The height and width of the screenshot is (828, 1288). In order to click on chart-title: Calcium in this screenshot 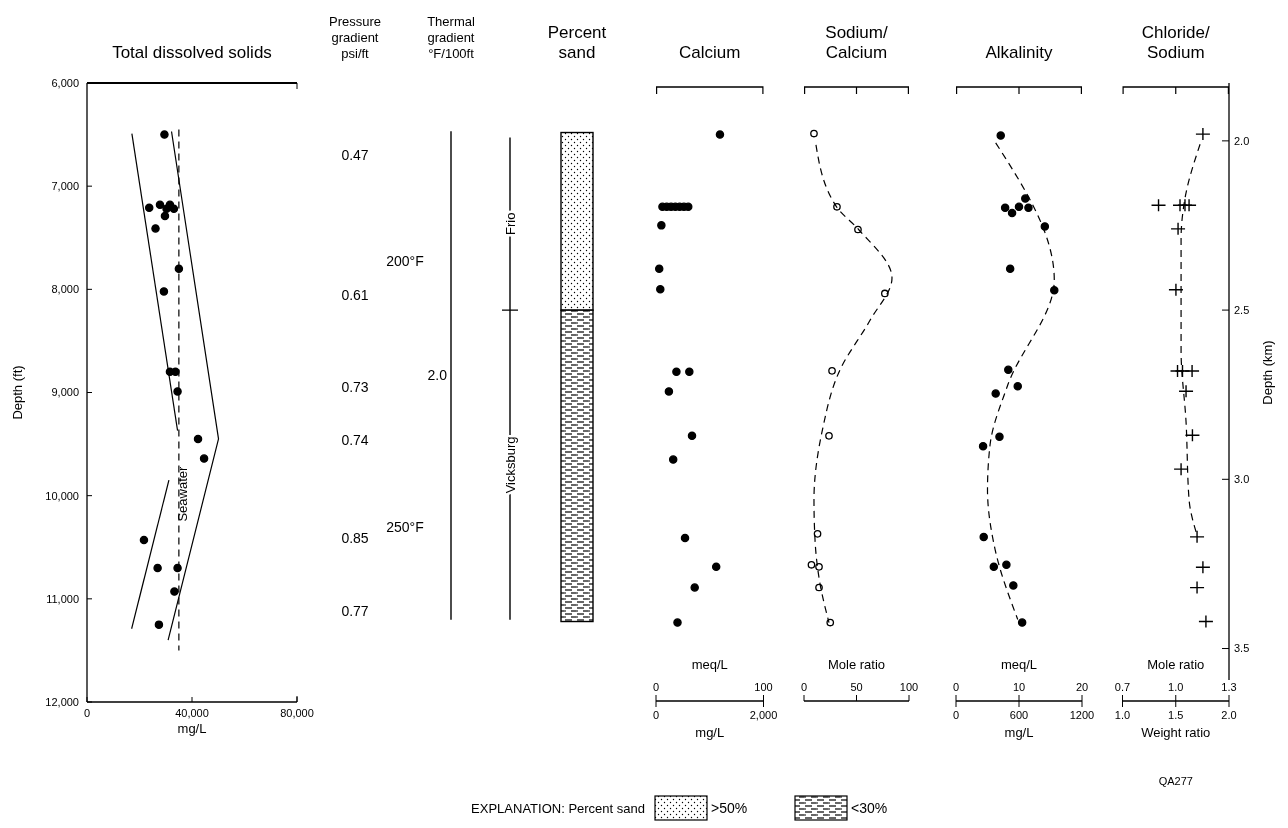, I will do `click(710, 52)`.